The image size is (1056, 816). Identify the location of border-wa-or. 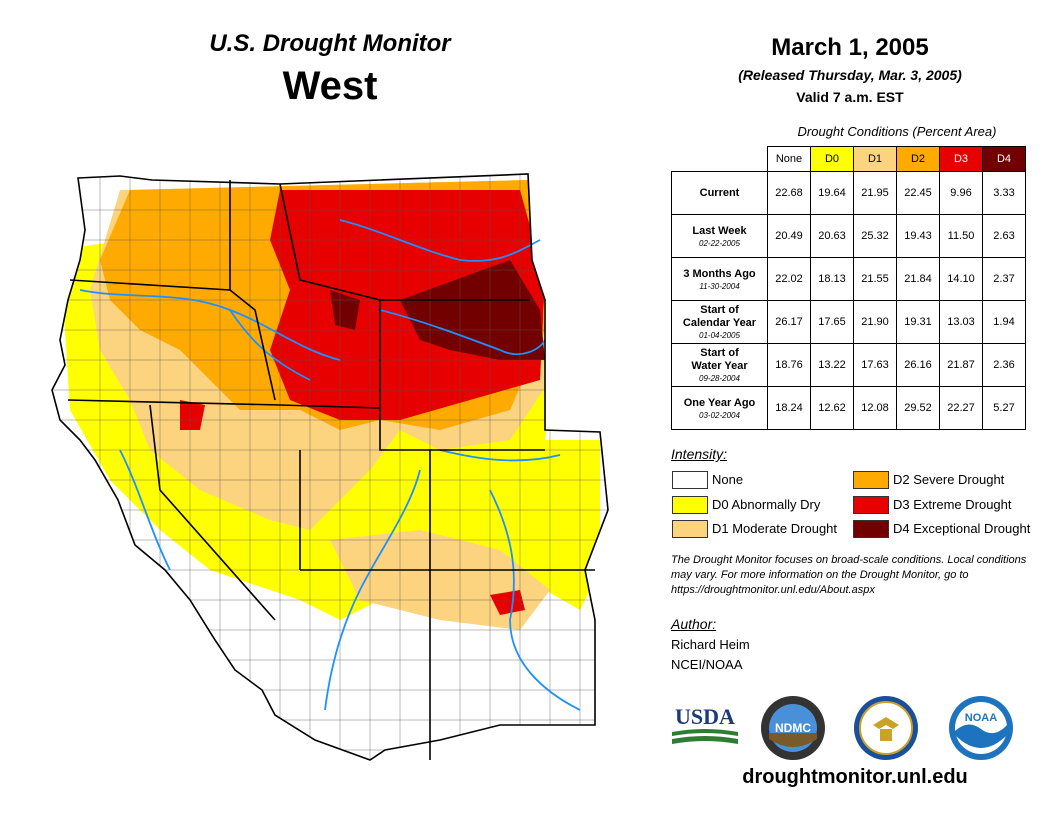
(150, 285).